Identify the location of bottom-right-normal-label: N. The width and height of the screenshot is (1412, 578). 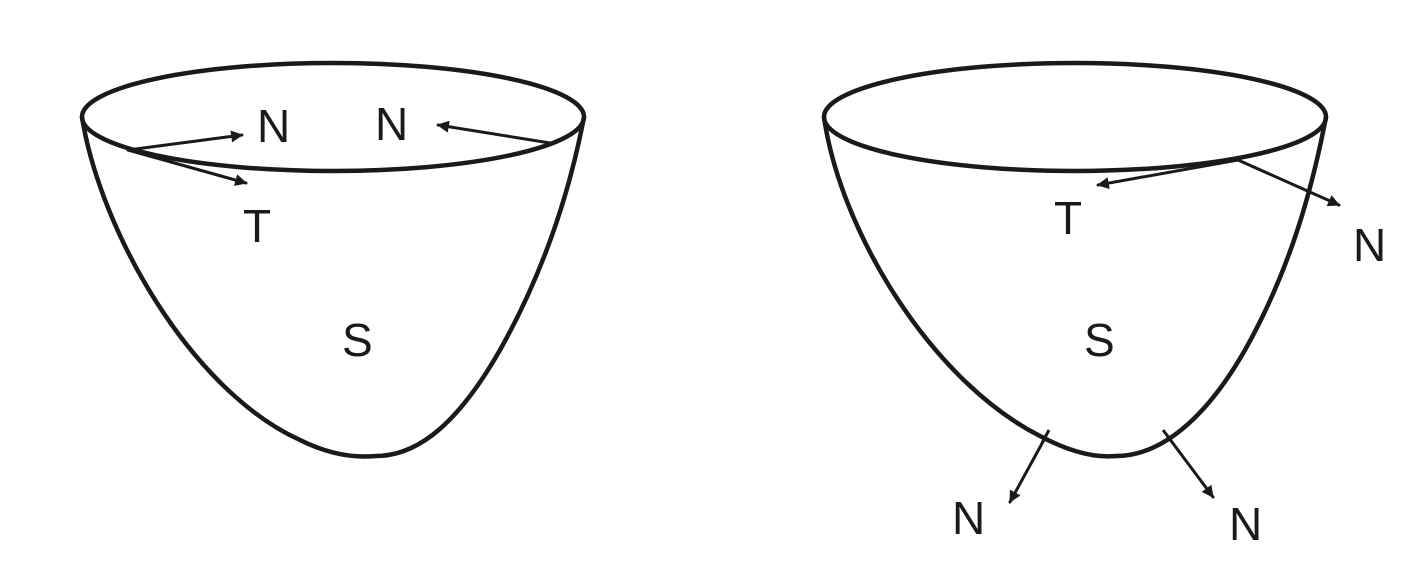
(1245, 524).